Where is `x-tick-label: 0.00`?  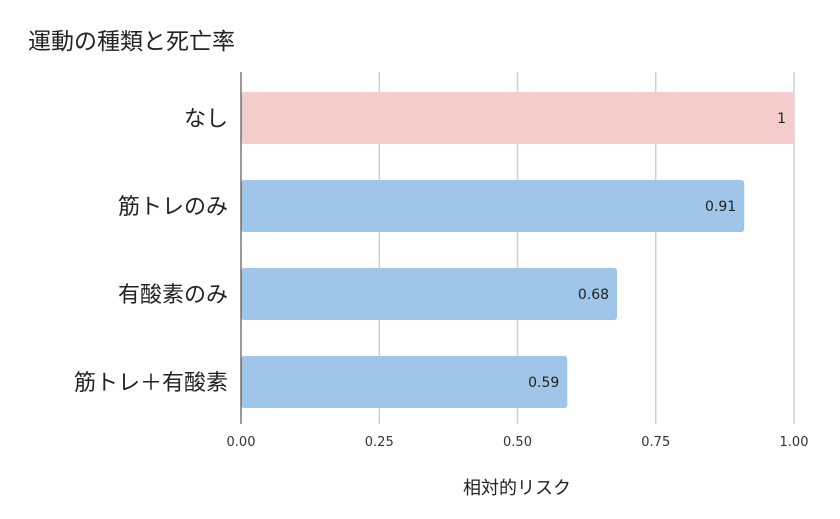
x-tick-label: 0.00 is located at coordinates (241, 442).